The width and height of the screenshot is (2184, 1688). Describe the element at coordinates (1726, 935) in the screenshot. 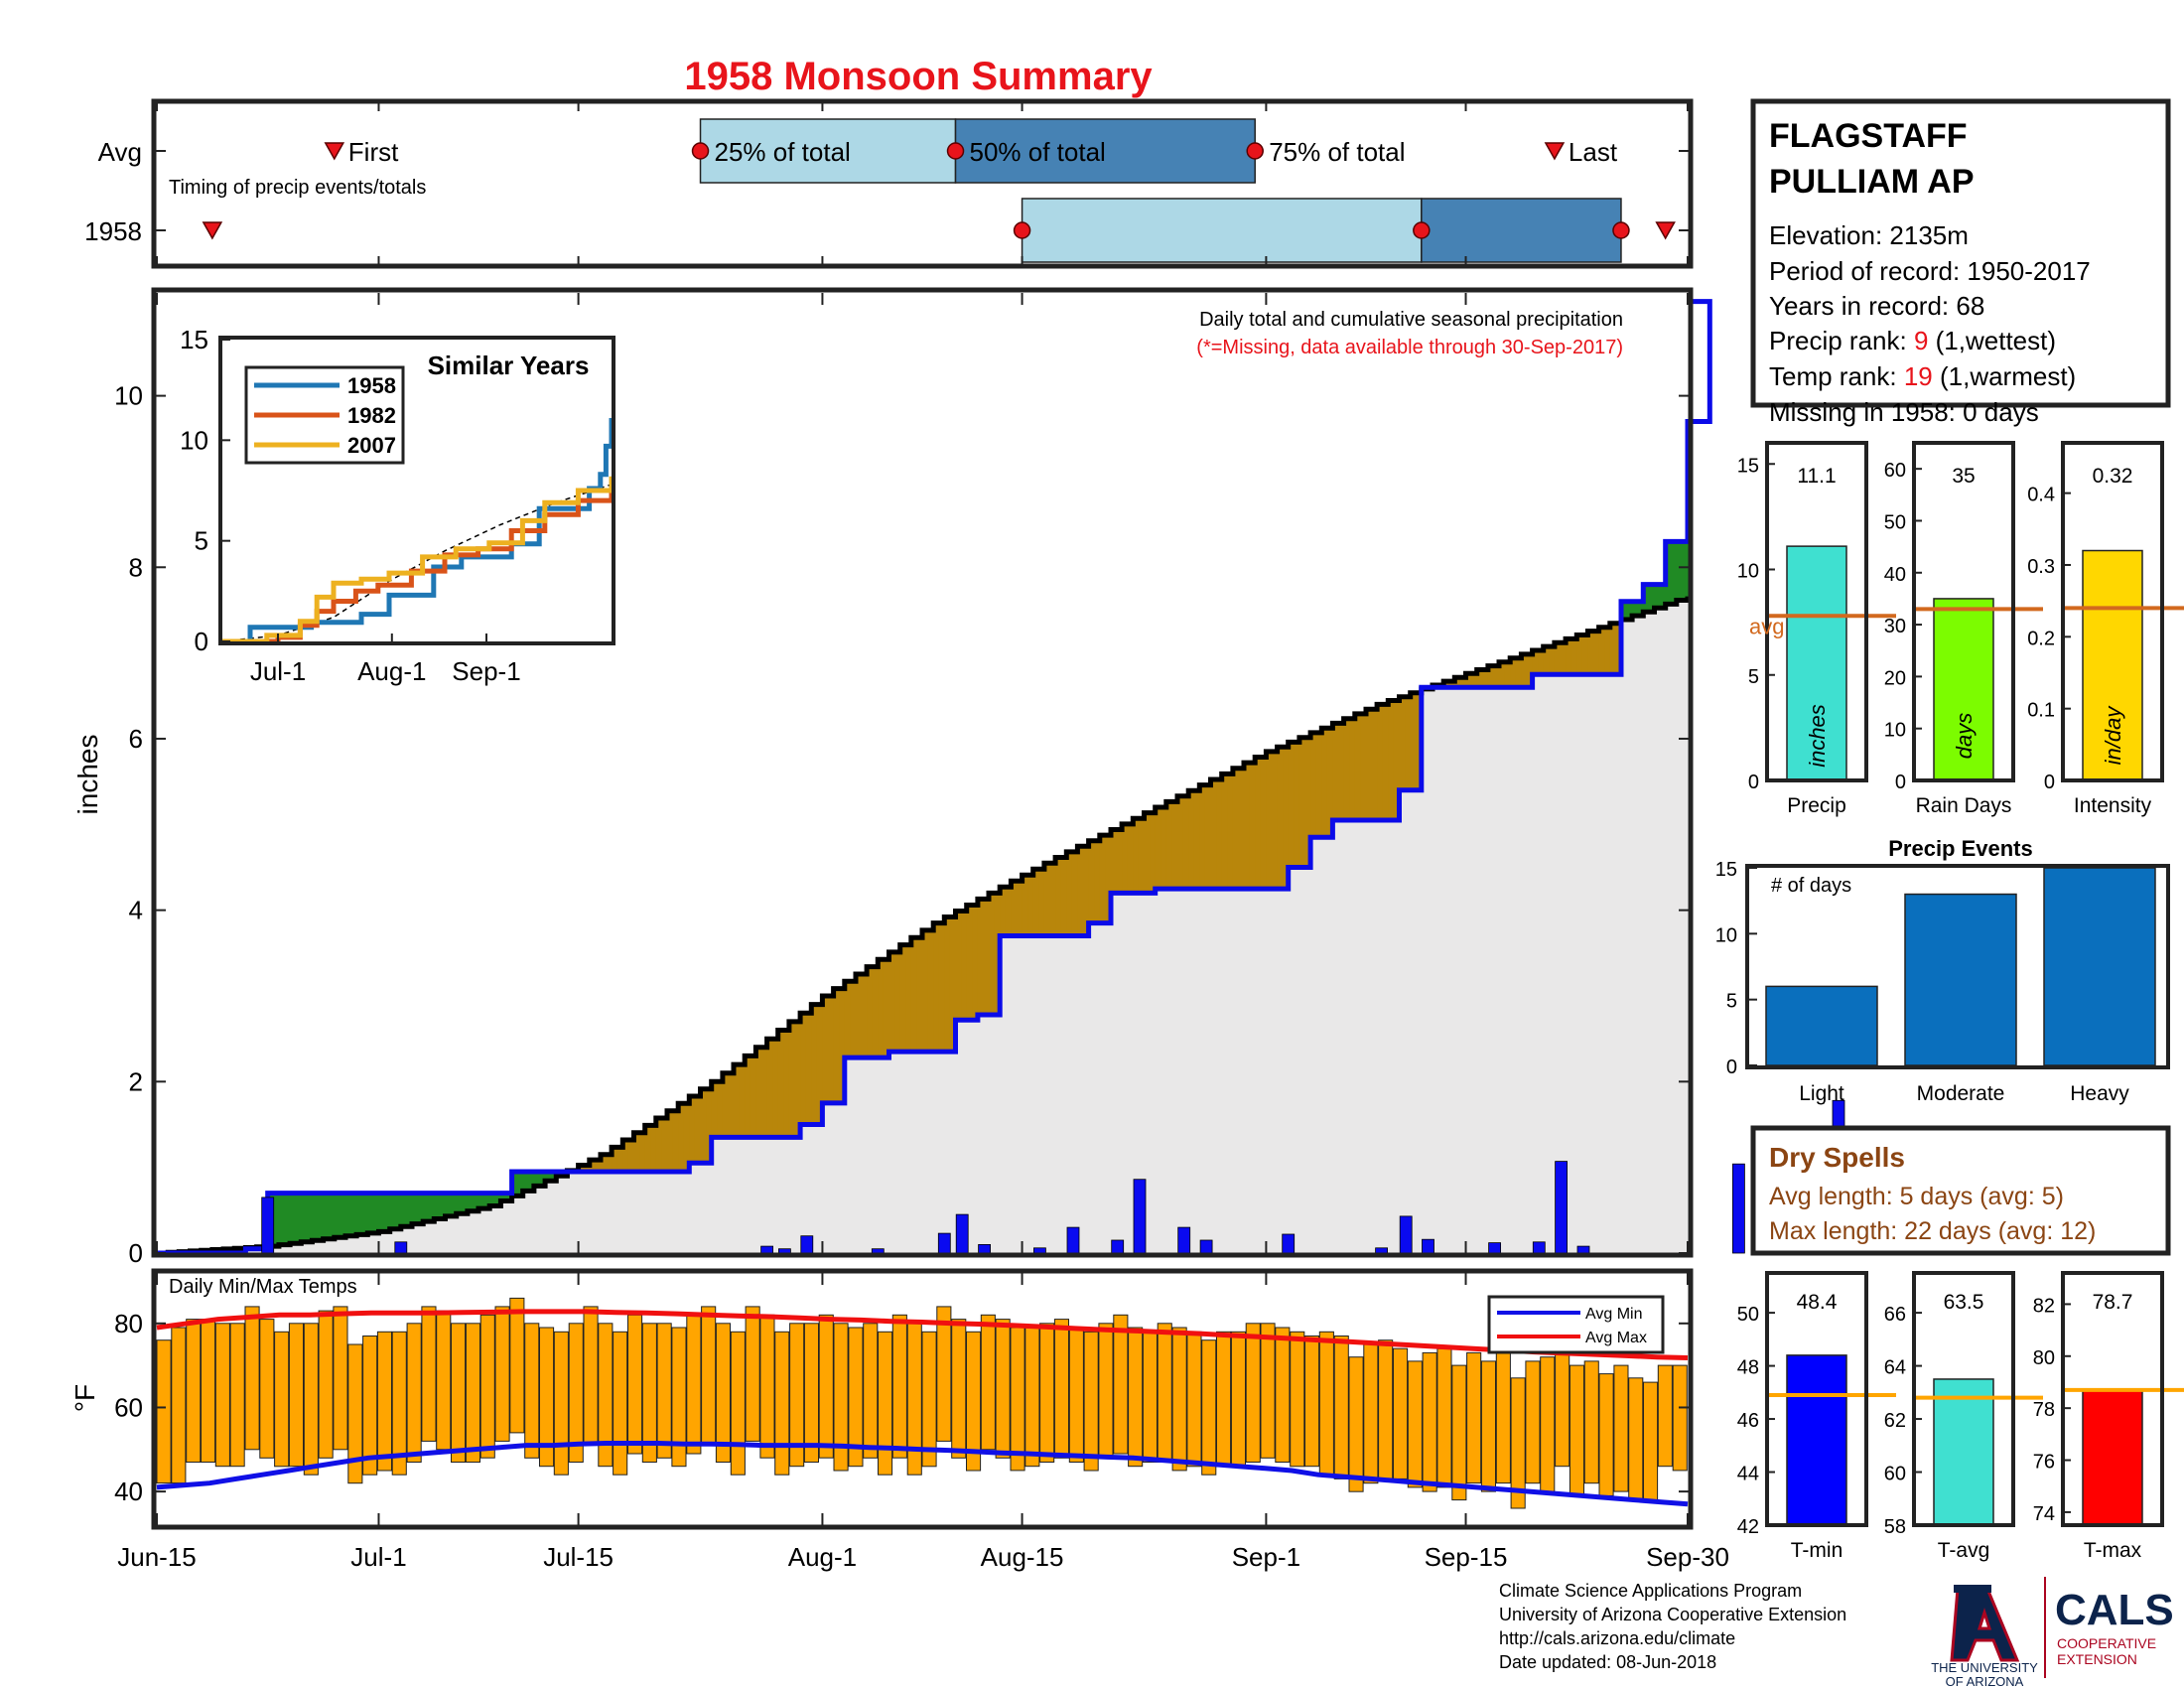

I see `events-ytick-label: 10` at that location.